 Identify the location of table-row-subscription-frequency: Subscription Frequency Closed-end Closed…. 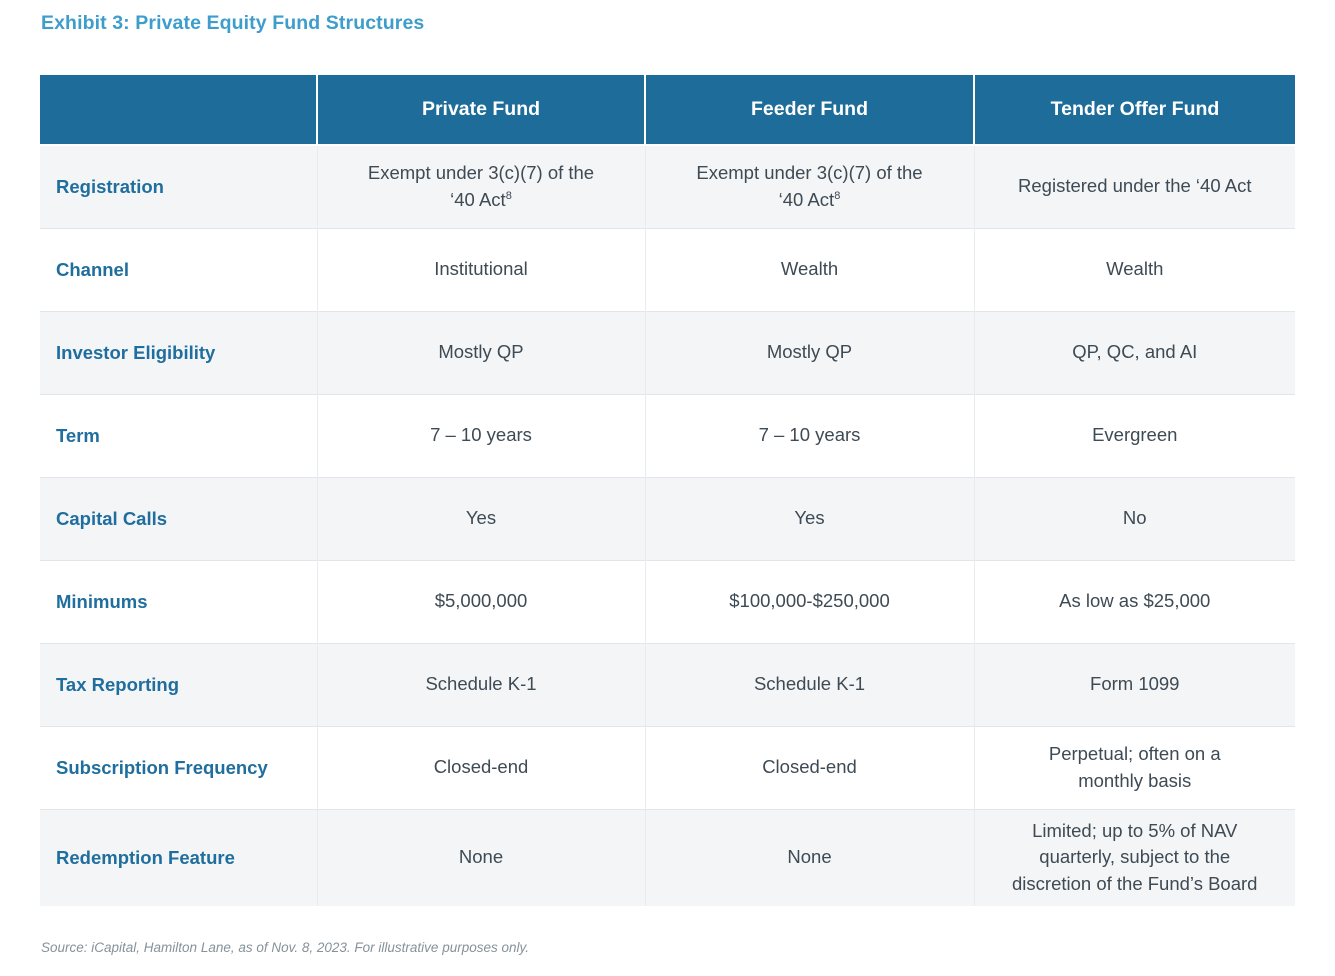
(667, 767).